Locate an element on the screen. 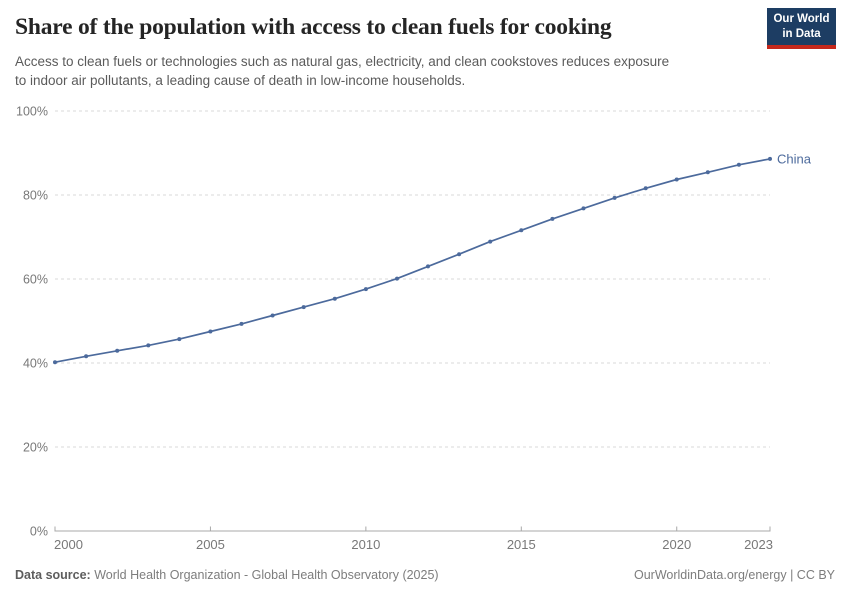 This screenshot has height=600, width=850. owid-logo: Our World in Data is located at coordinates (801, 28).